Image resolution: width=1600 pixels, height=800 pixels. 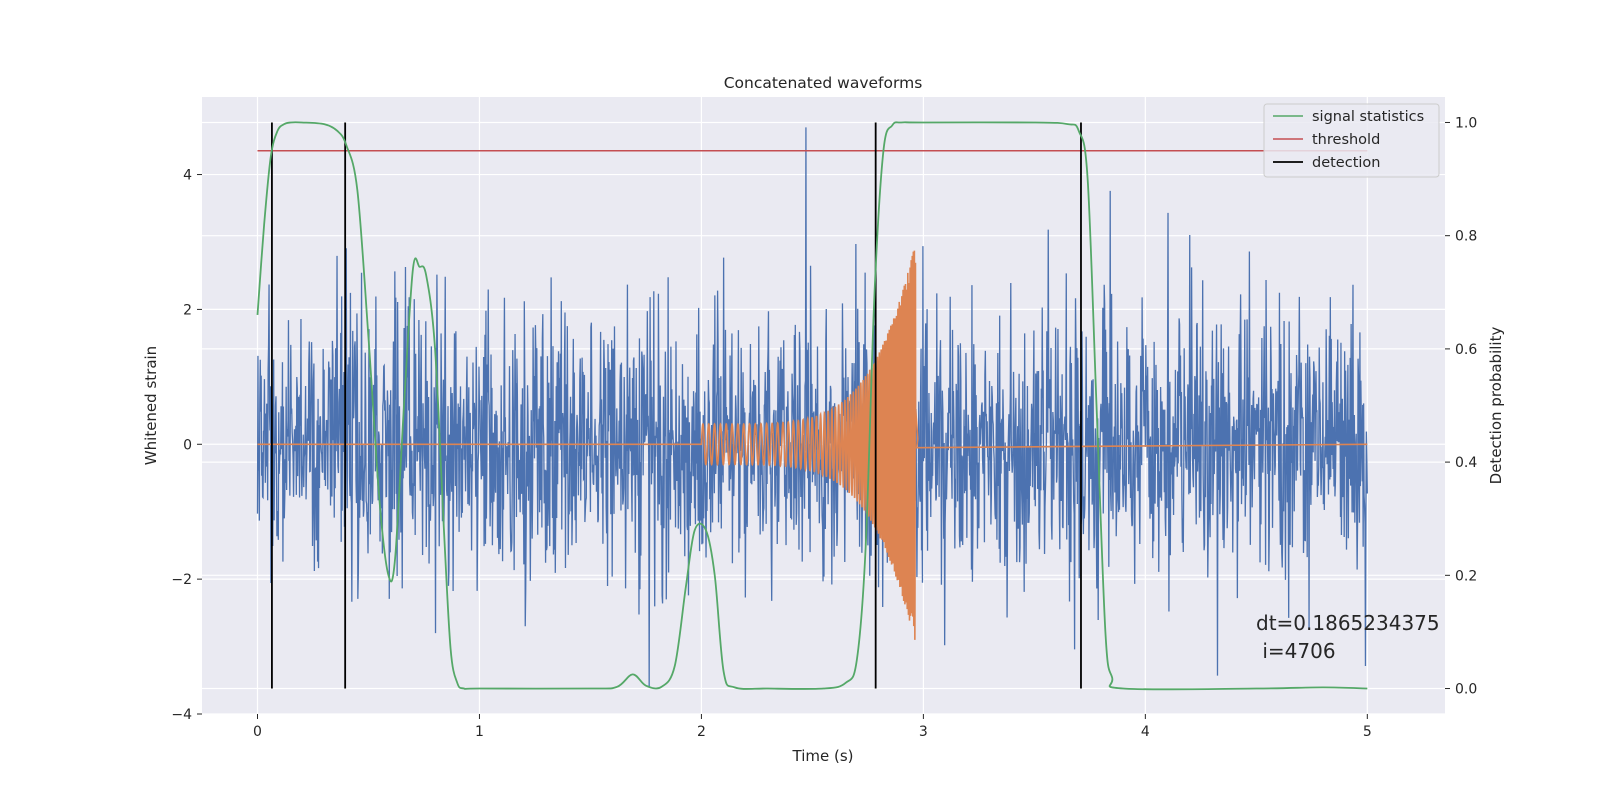 I want to click on y-tick-label-left: 4, so click(x=187, y=176).